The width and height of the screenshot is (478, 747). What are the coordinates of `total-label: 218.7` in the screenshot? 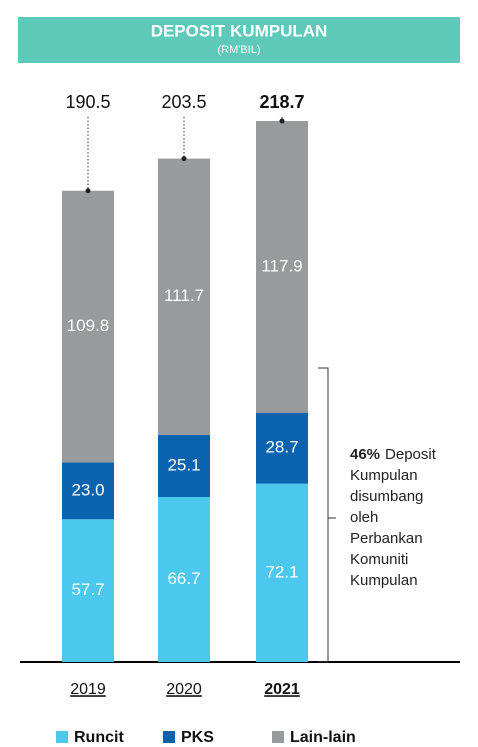 It's located at (281, 102).